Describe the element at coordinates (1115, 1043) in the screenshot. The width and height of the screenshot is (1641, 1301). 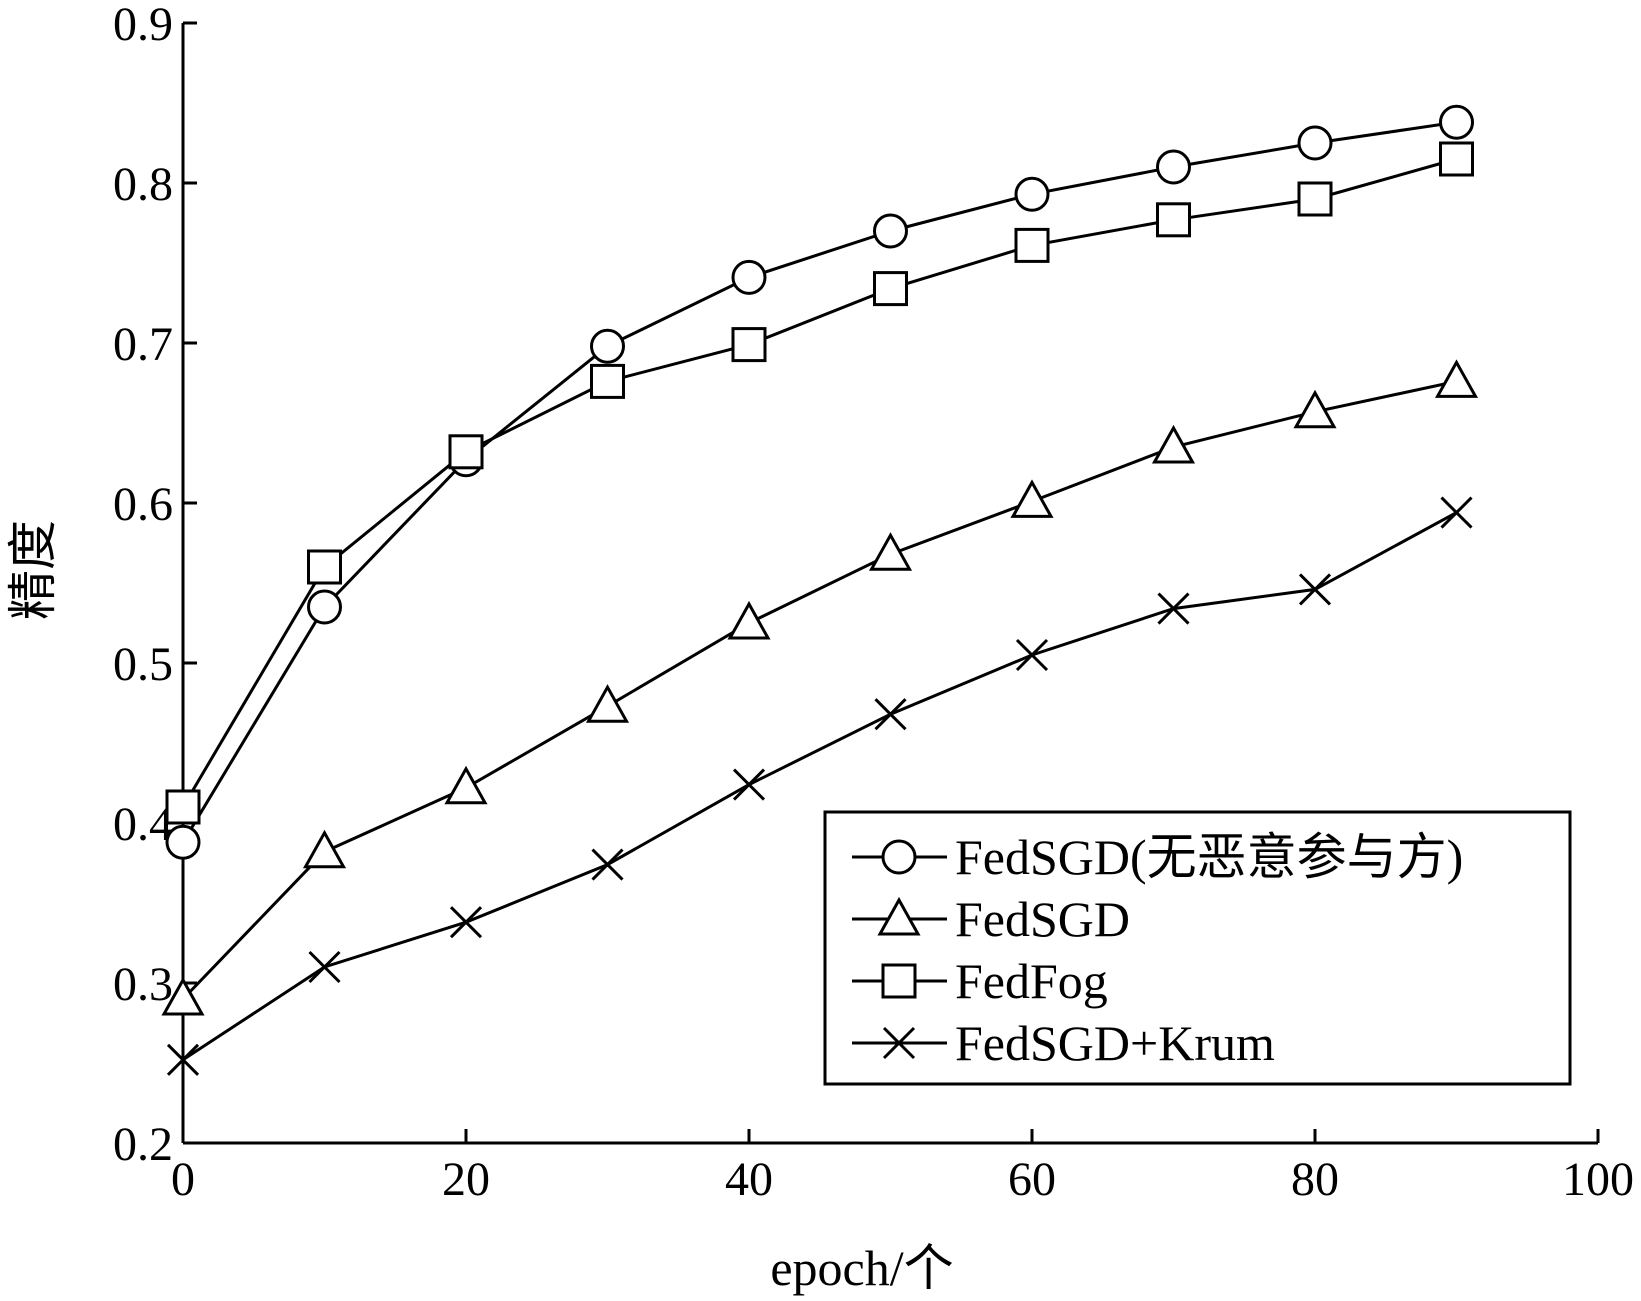
I see `legend-label: FedSGD+Krum` at that location.